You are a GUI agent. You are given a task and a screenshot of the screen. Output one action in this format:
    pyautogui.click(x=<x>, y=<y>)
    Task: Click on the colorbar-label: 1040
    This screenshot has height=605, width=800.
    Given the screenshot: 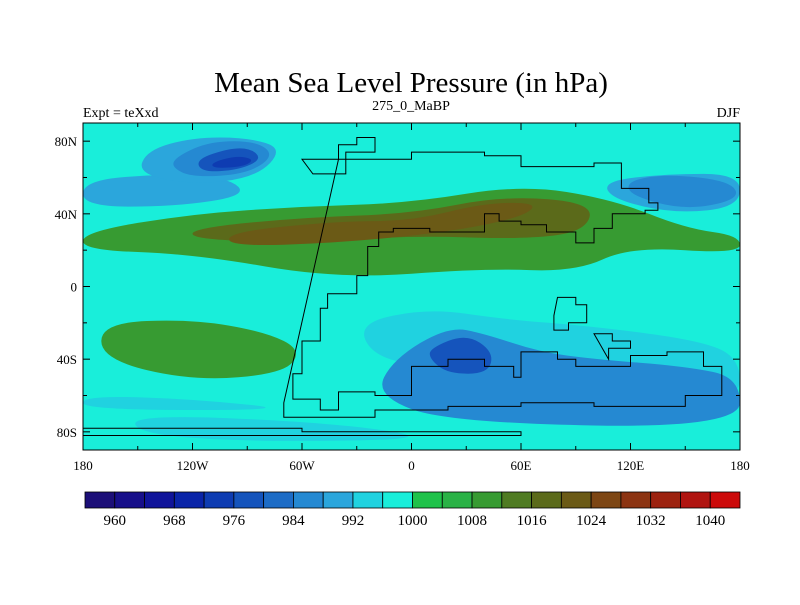 What is the action you would take?
    pyautogui.click(x=710, y=521)
    